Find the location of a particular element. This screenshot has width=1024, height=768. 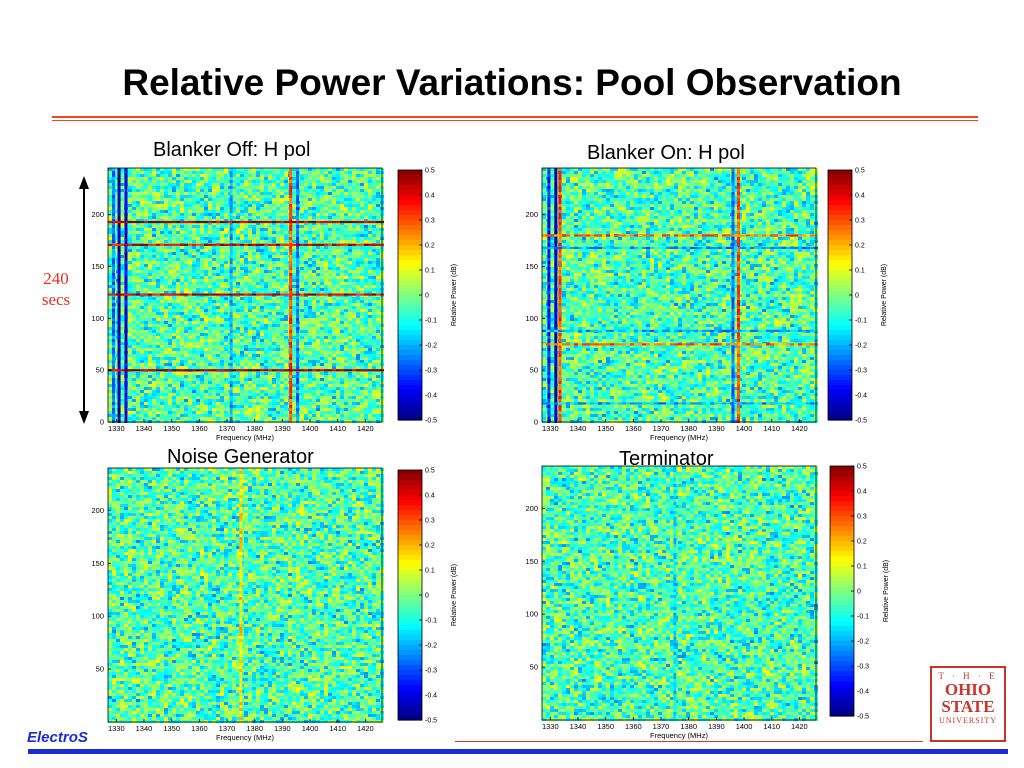

footer-bar is located at coordinates (518, 751).